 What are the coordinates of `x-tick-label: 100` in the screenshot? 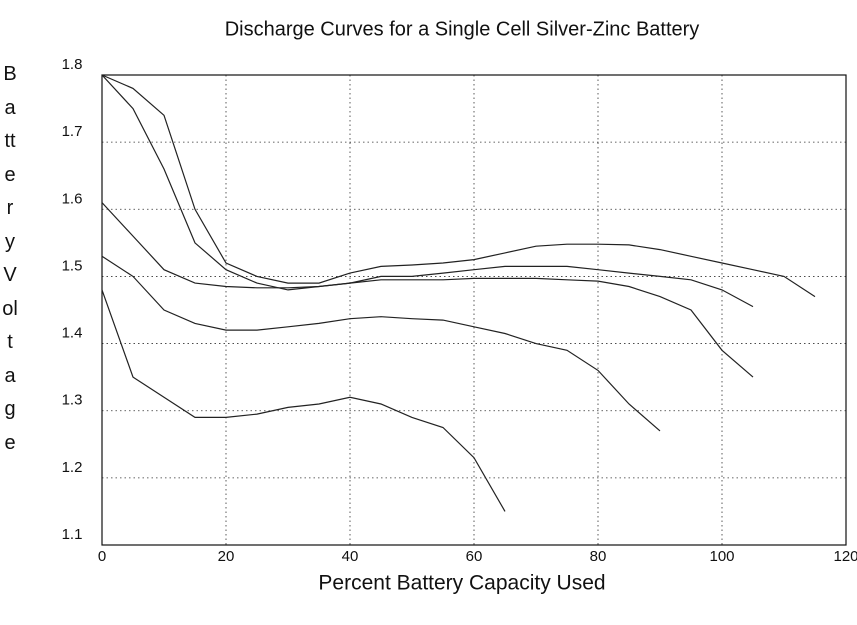 It's located at (721, 556).